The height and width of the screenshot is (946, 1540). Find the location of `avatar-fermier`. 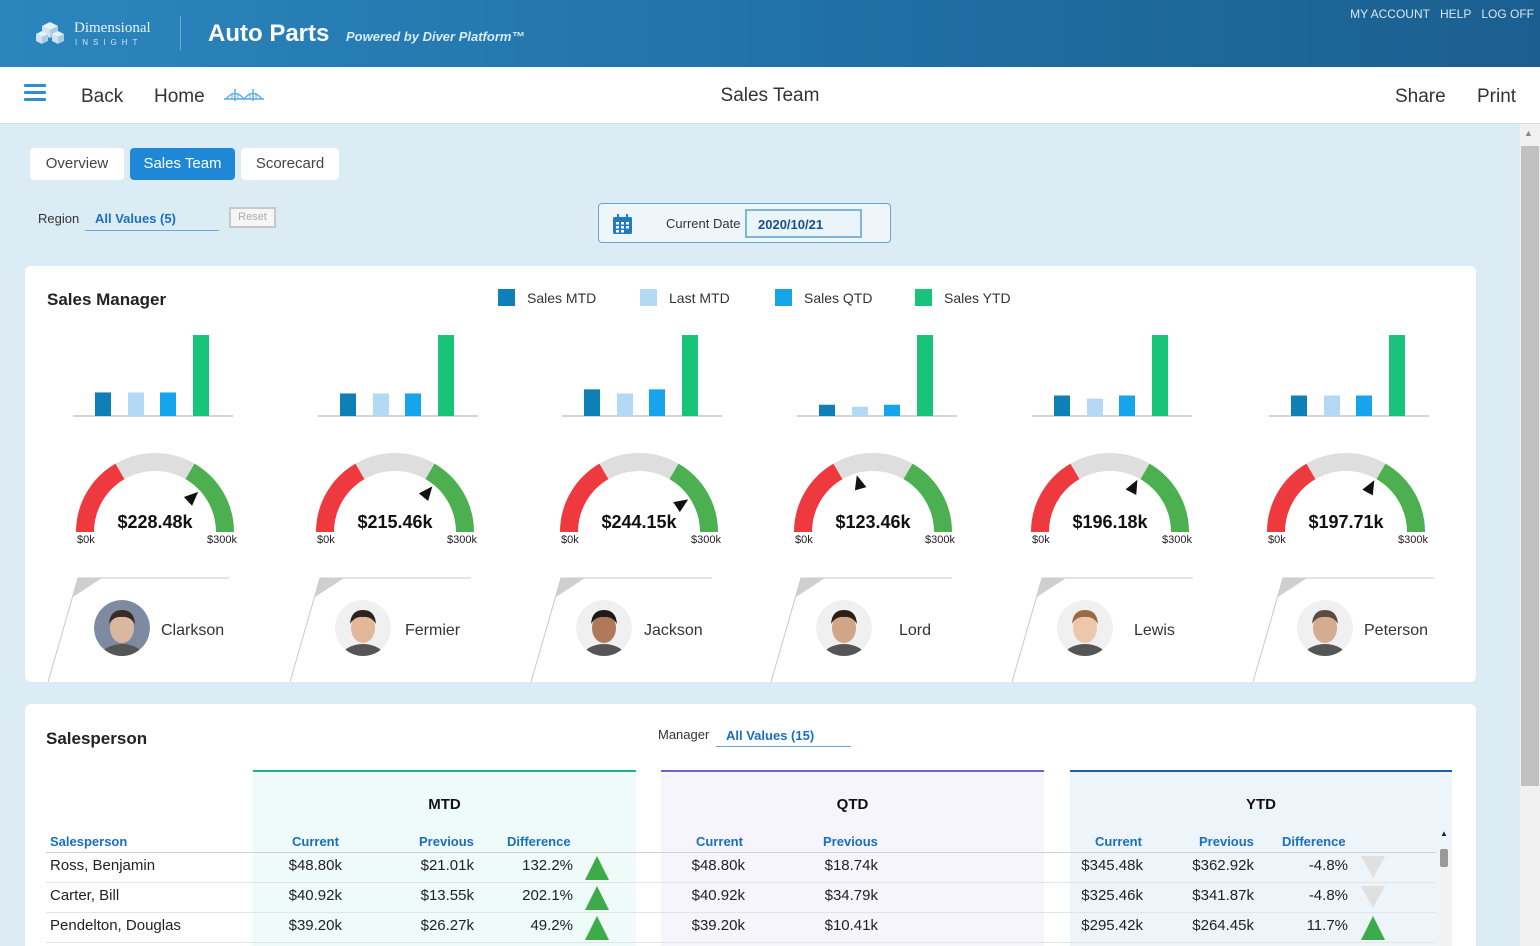

avatar-fermier is located at coordinates (363, 628).